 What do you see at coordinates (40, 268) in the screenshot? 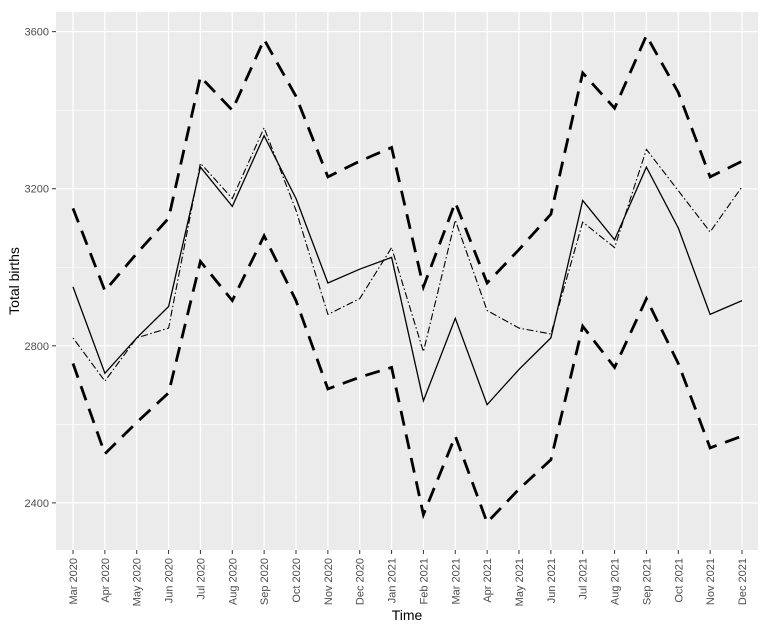
I see `y-axis: 2400 2800 3200 3600` at bounding box center [40, 268].